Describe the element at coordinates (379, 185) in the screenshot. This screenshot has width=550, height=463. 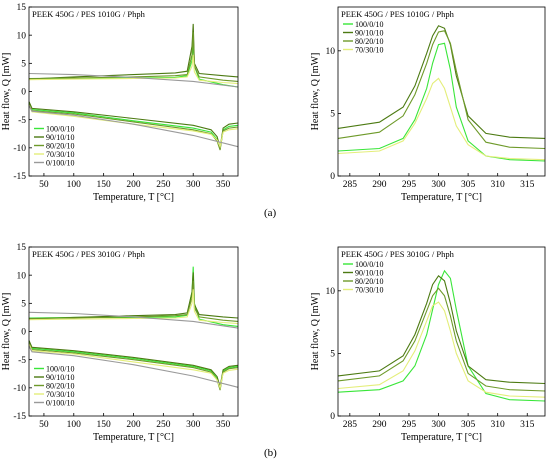
I see `a-right-xtick-label: 290` at that location.